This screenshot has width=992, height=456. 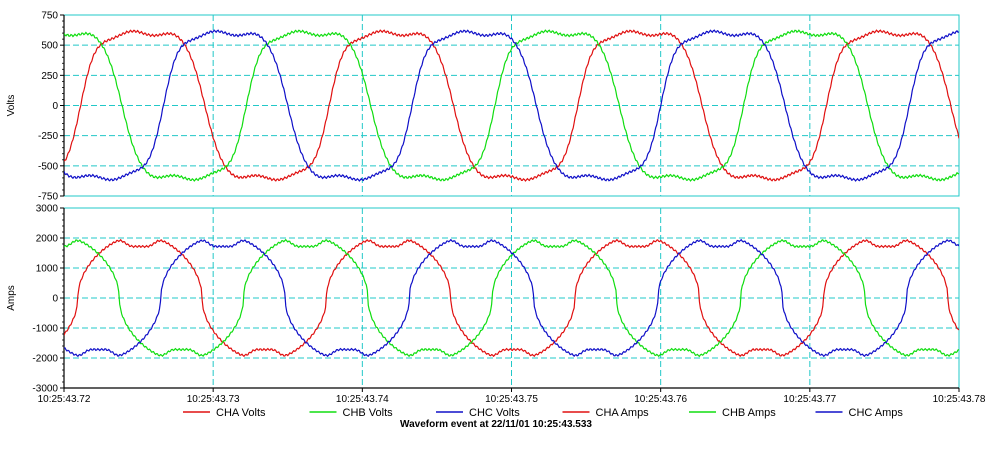 I want to click on y-tick-label: -750, so click(x=48, y=197).